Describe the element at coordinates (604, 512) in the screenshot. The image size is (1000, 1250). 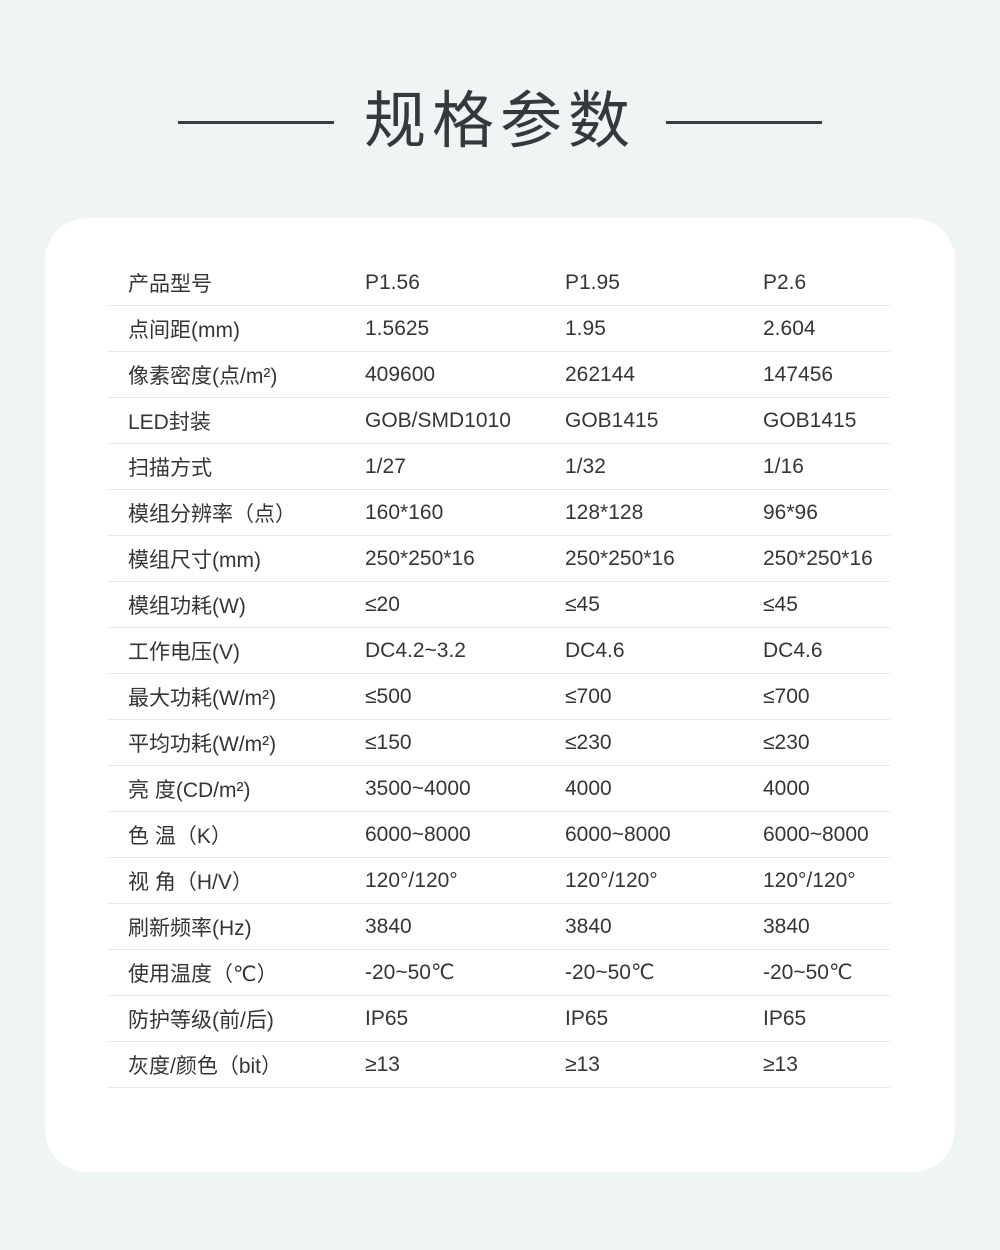
I see `spec-value-cell: 128*128` at that location.